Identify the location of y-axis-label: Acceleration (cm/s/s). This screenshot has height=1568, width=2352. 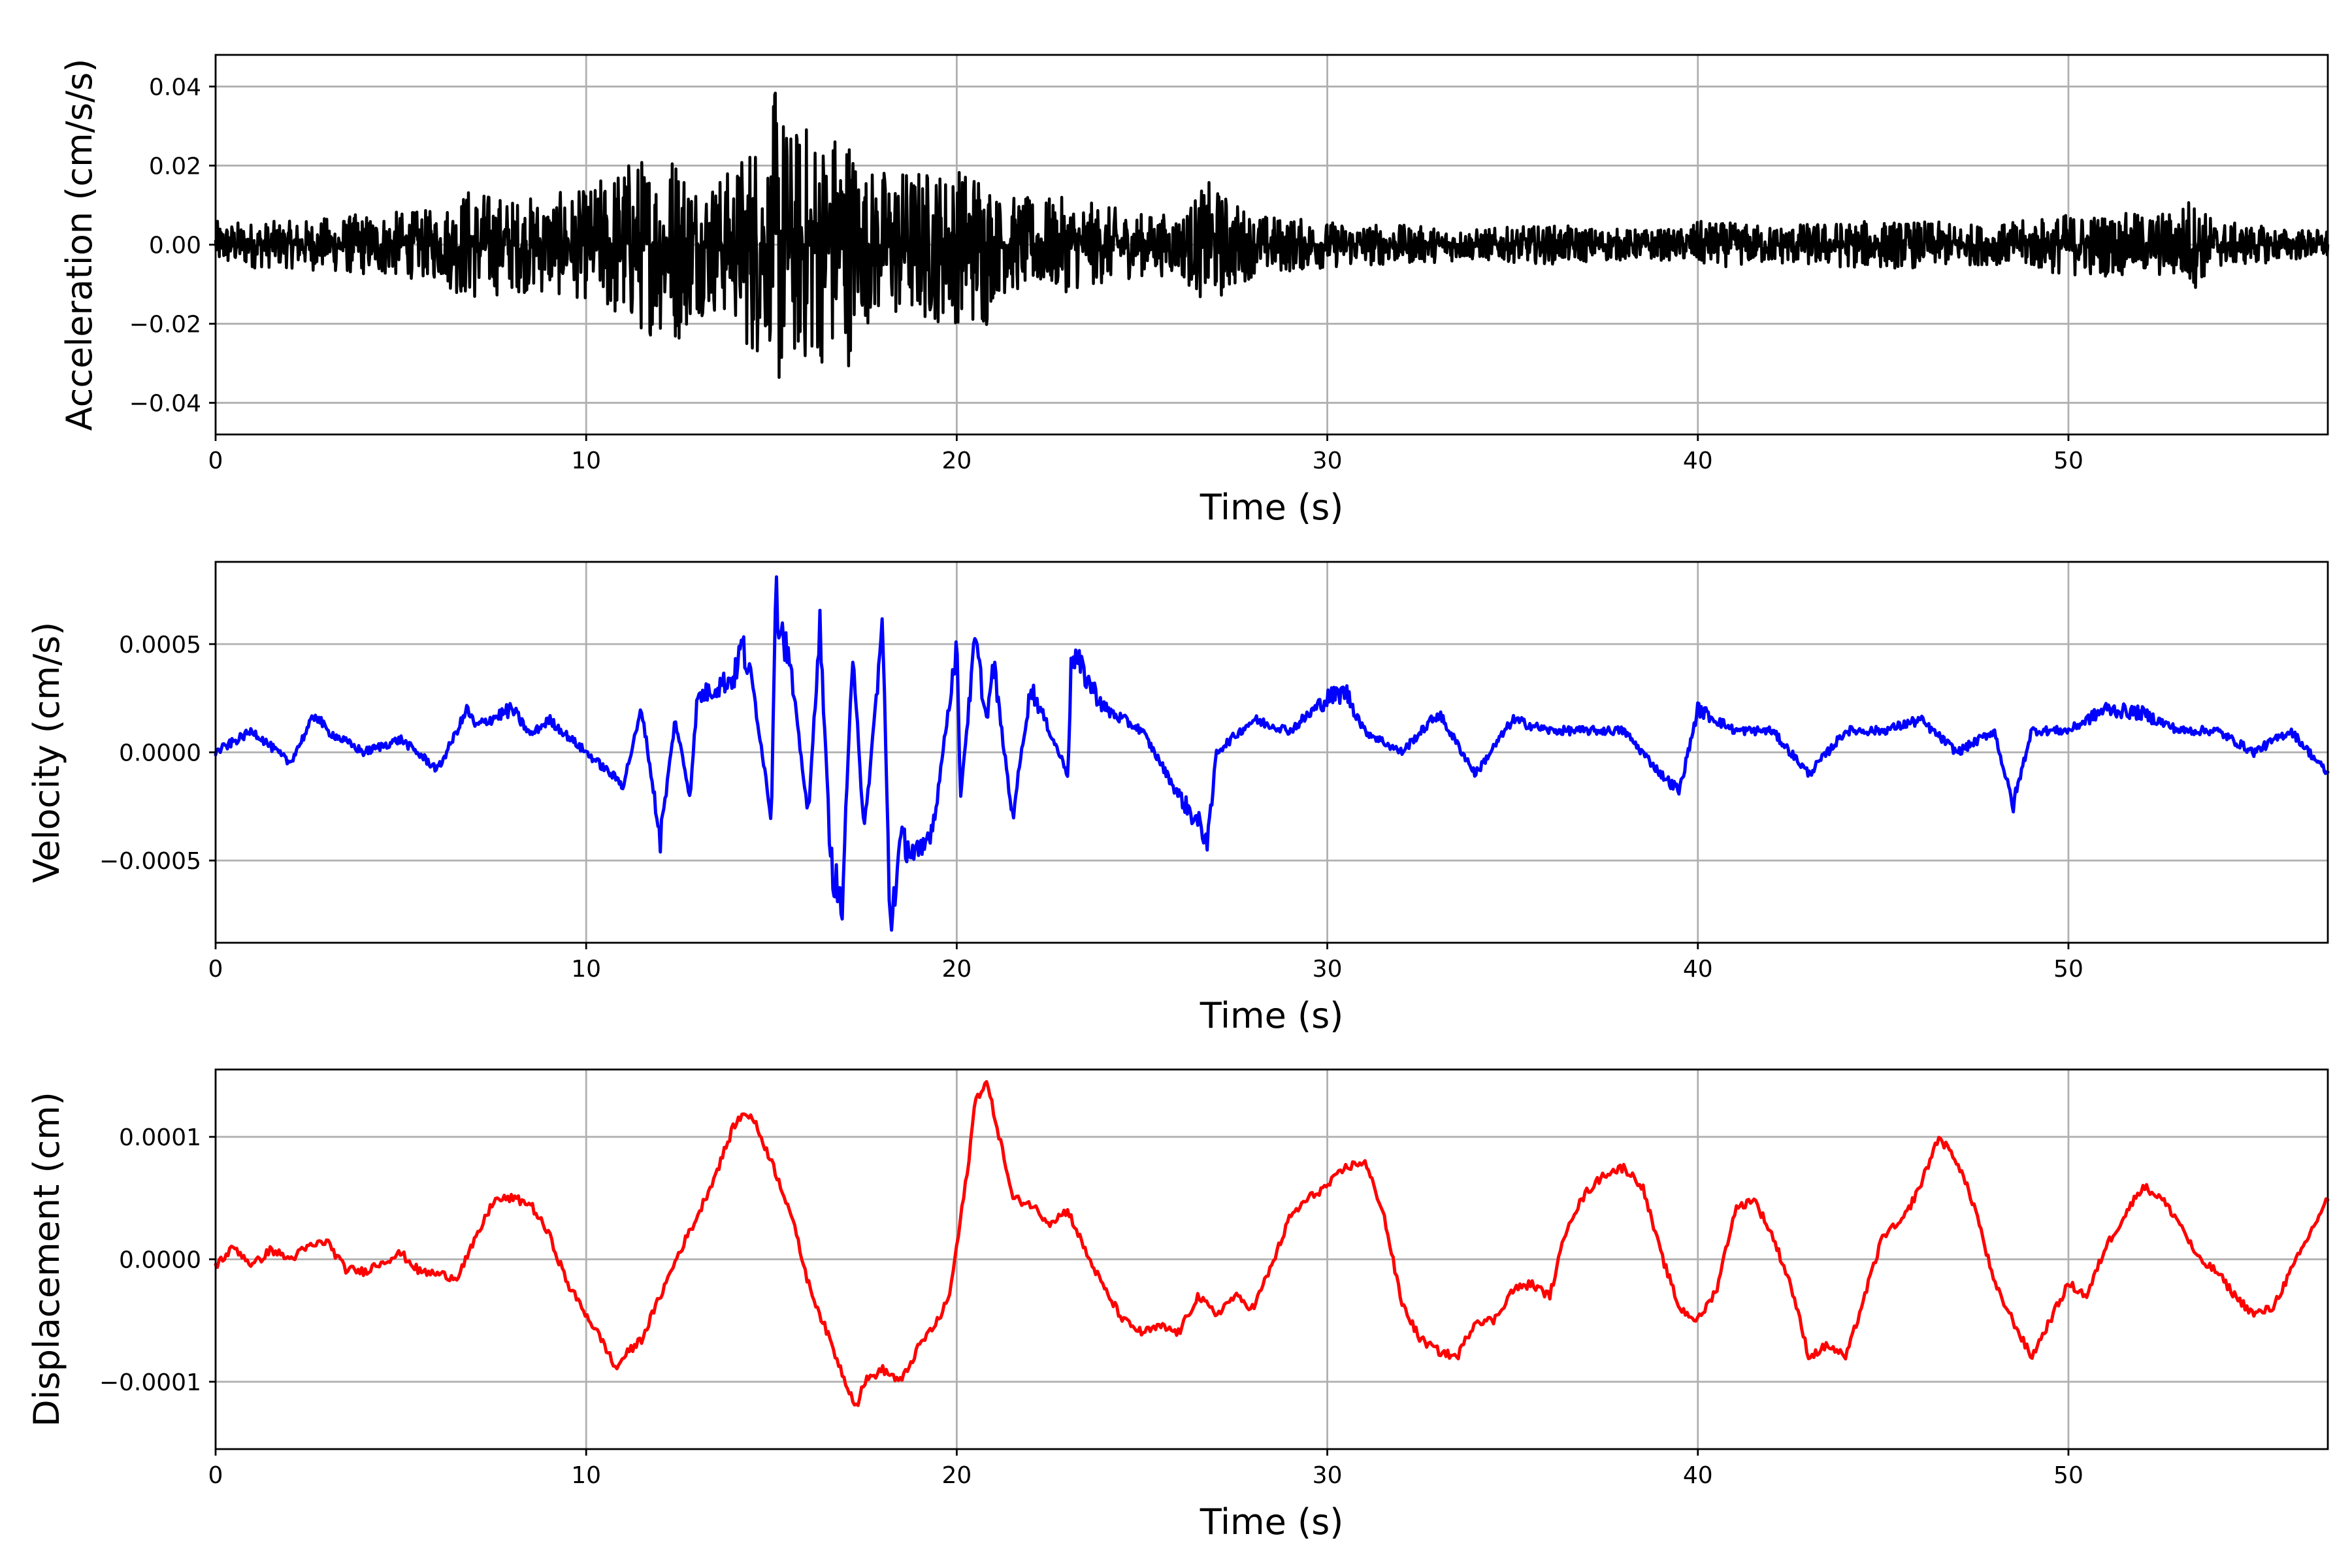
(79, 245).